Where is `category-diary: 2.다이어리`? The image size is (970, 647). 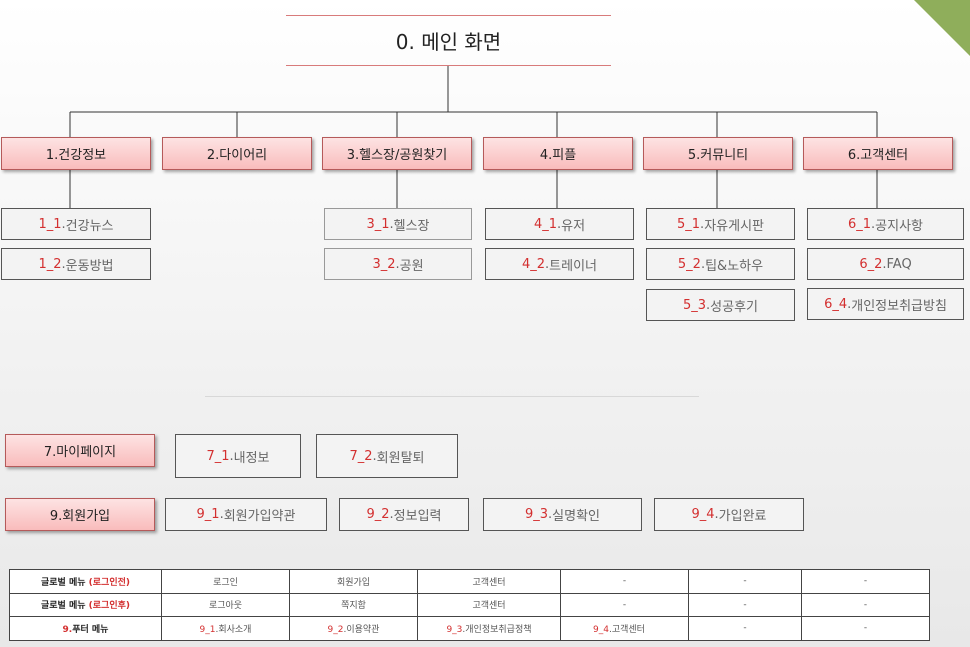 category-diary: 2.다이어리 is located at coordinates (237, 153).